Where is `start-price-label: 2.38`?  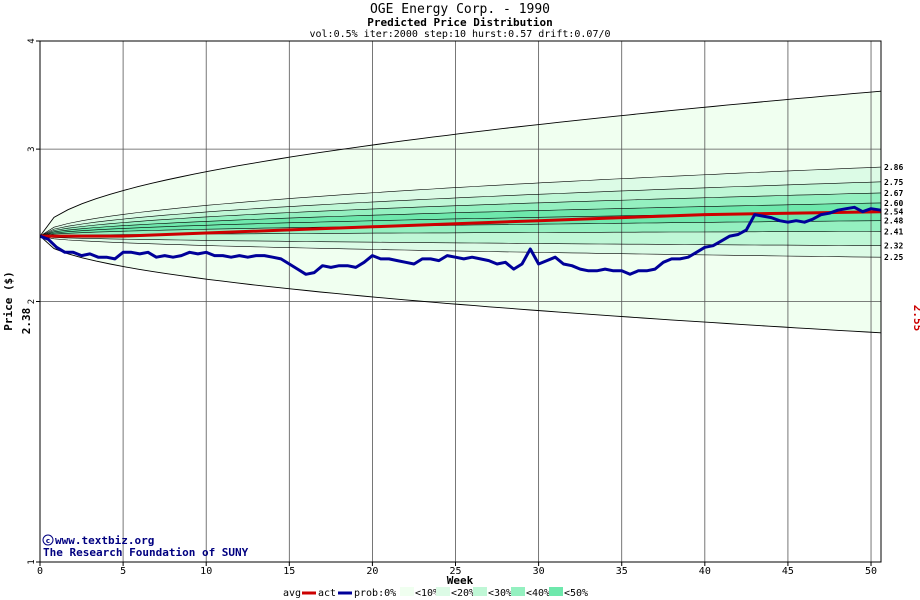 start-price-label: 2.38 is located at coordinates (26, 321).